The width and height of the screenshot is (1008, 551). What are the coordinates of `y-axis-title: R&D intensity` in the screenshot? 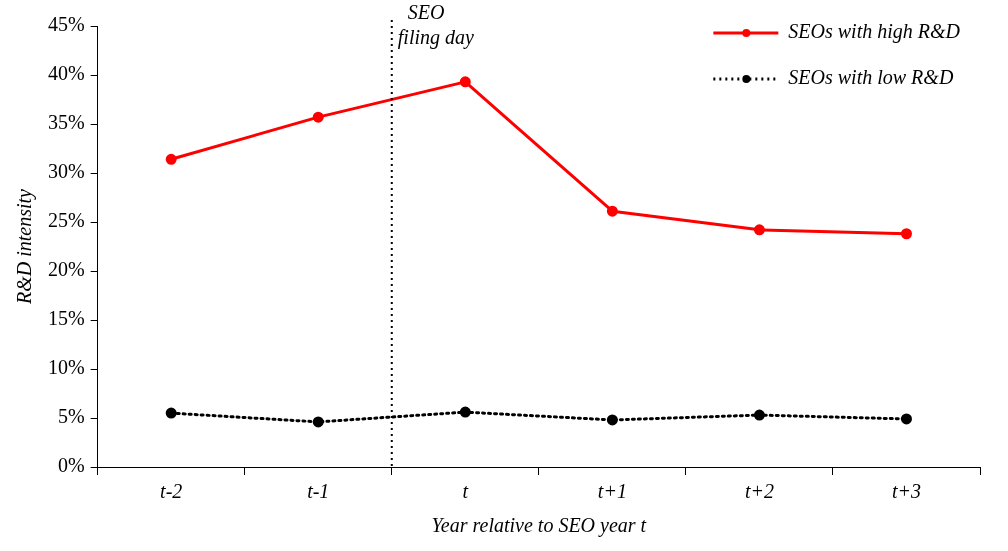 It's located at (25, 246).